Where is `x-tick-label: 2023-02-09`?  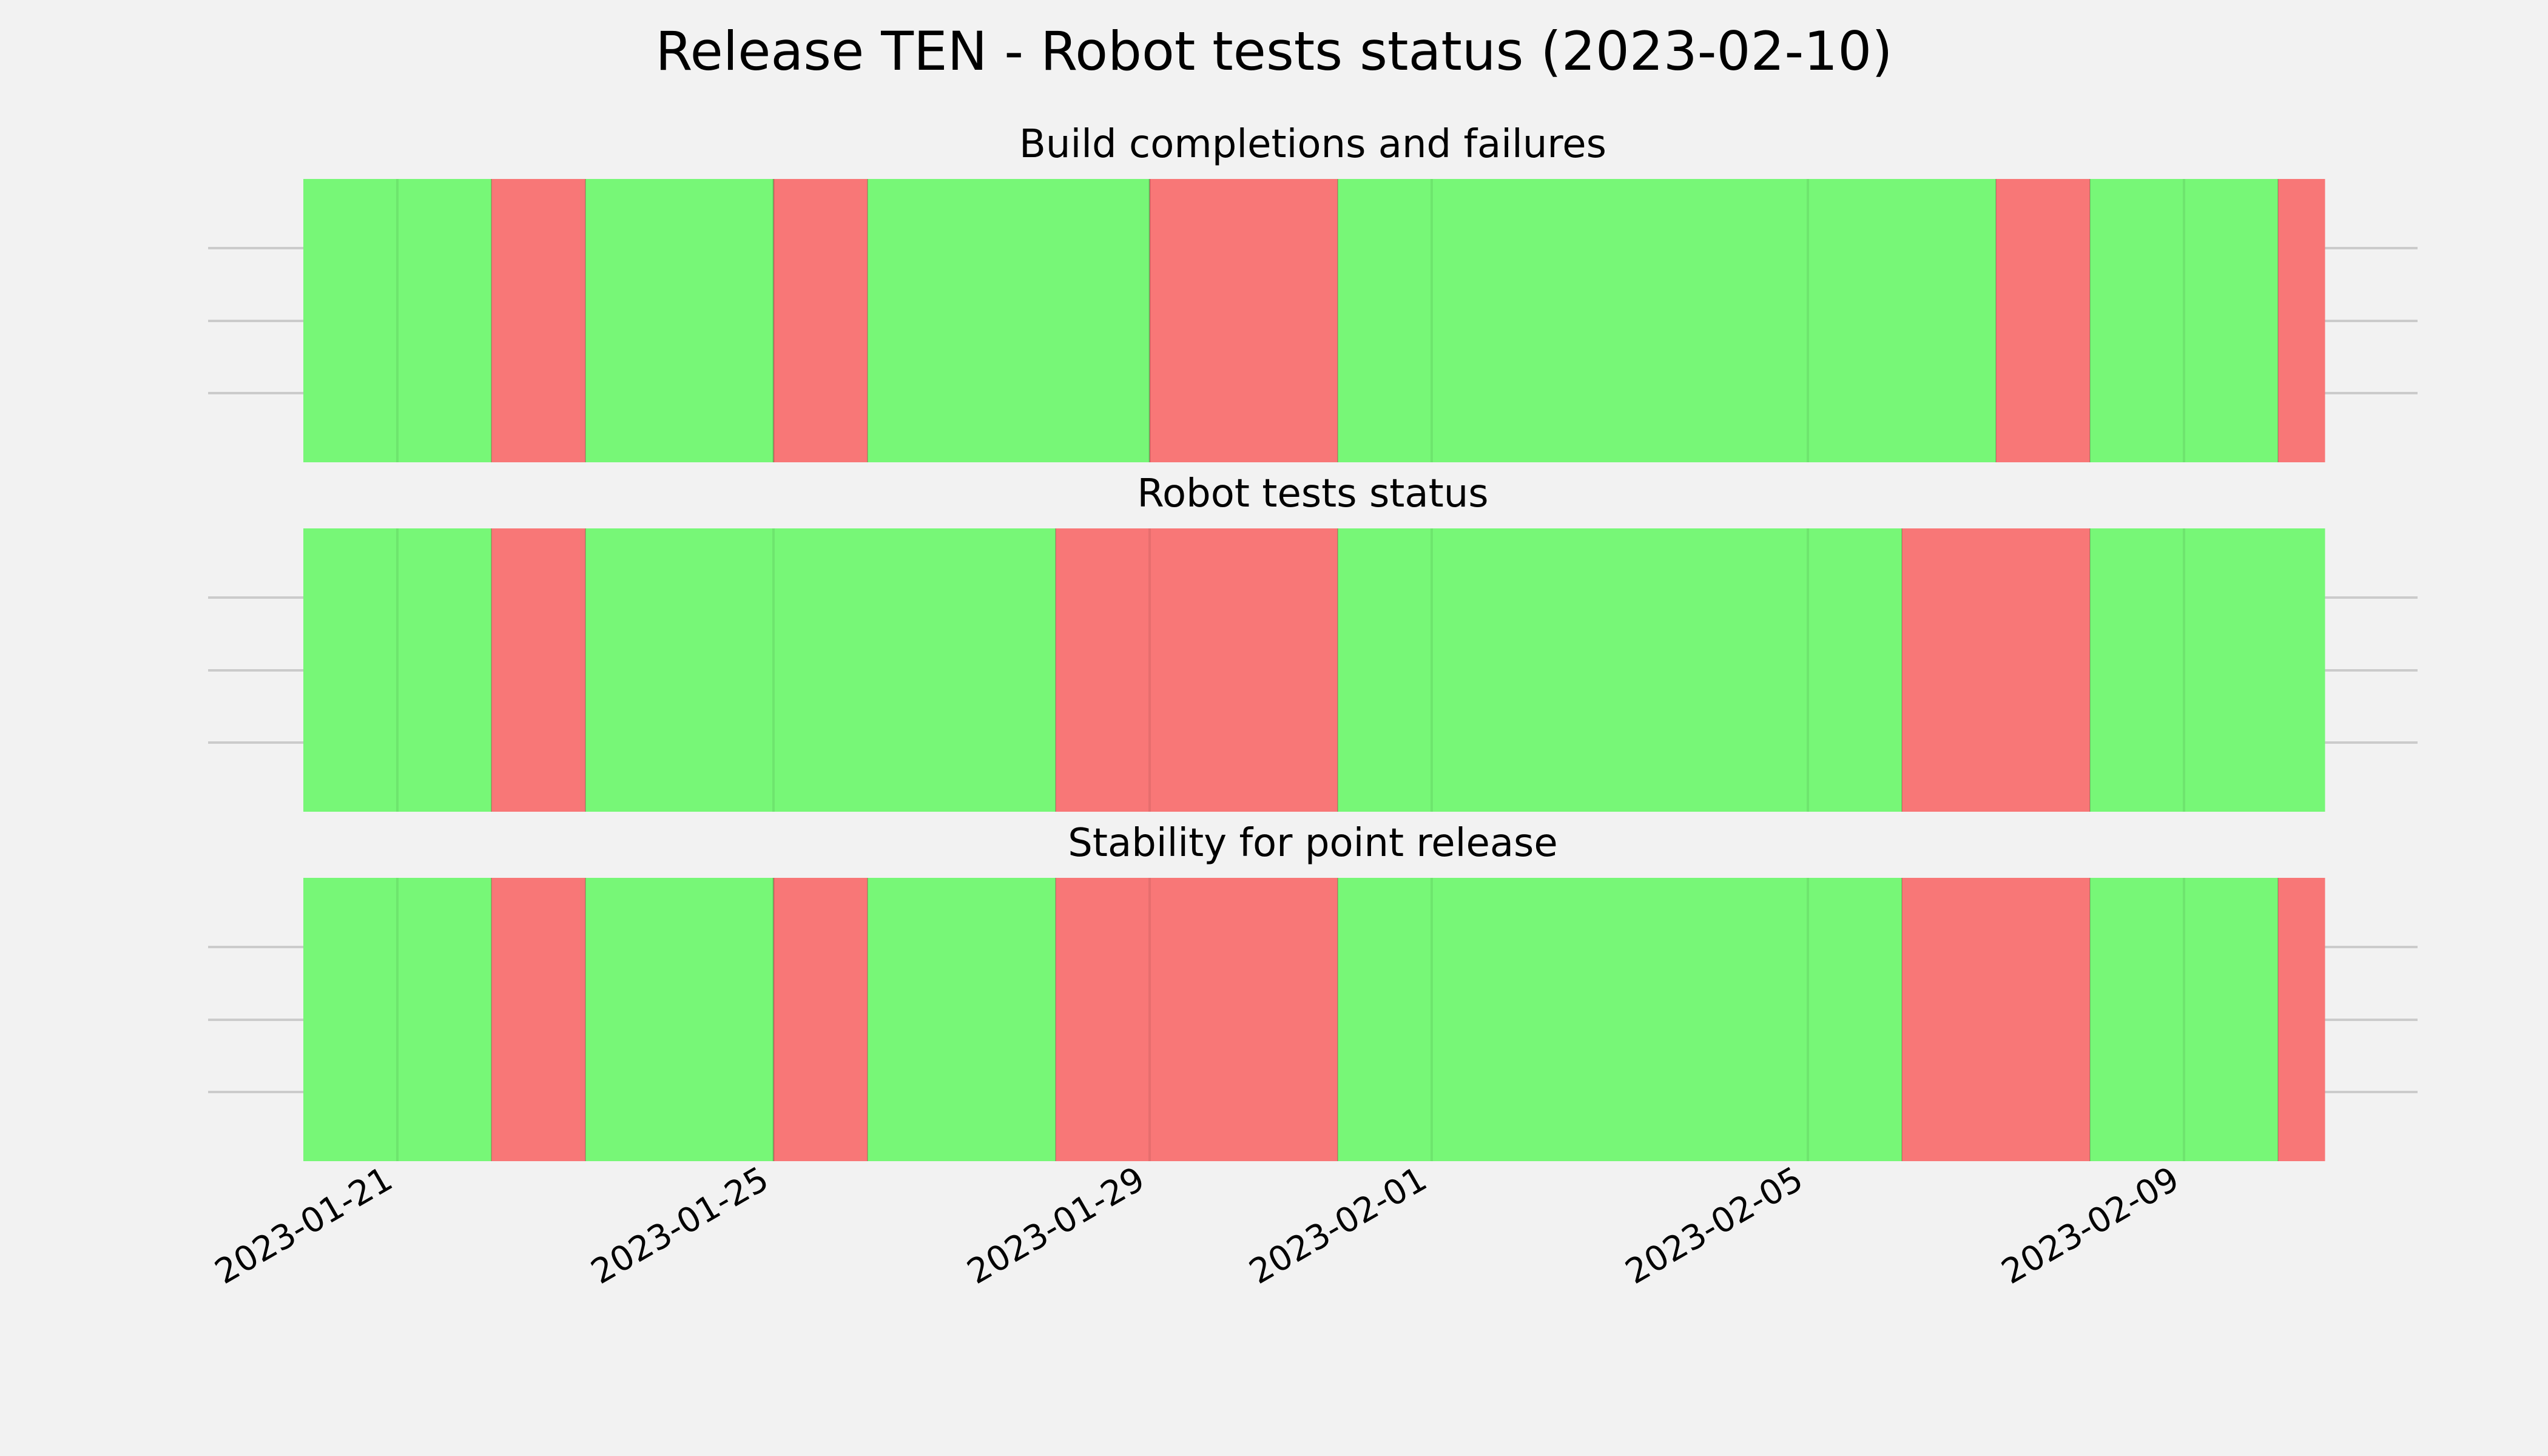
x-tick-label: 2023-02-09 is located at coordinates (2090, 1225).